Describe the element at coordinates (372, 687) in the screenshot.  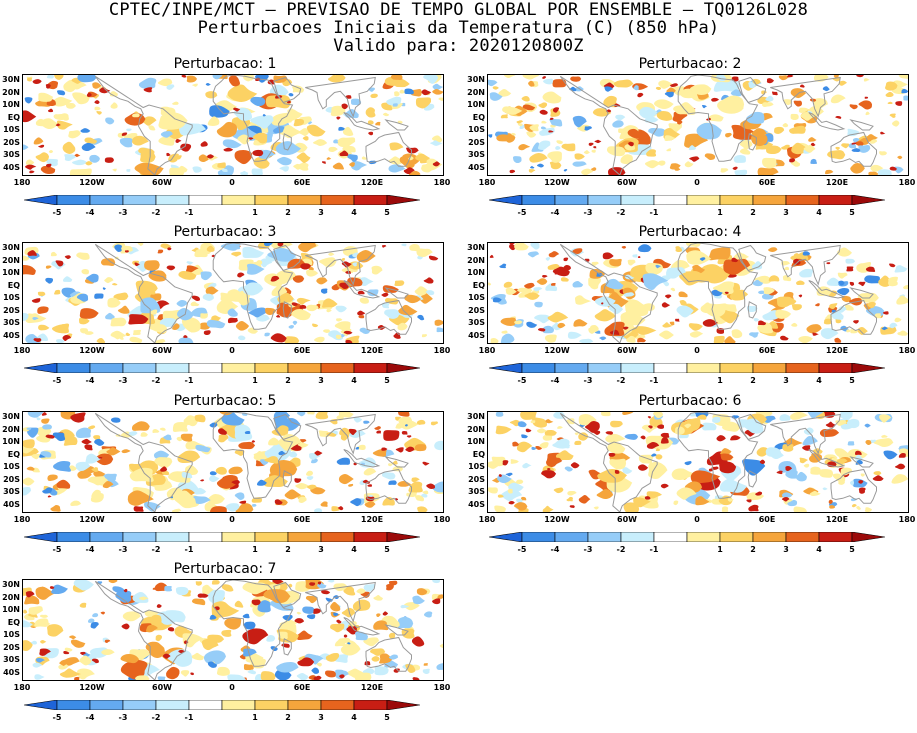
I see `lon-label: 120E` at that location.